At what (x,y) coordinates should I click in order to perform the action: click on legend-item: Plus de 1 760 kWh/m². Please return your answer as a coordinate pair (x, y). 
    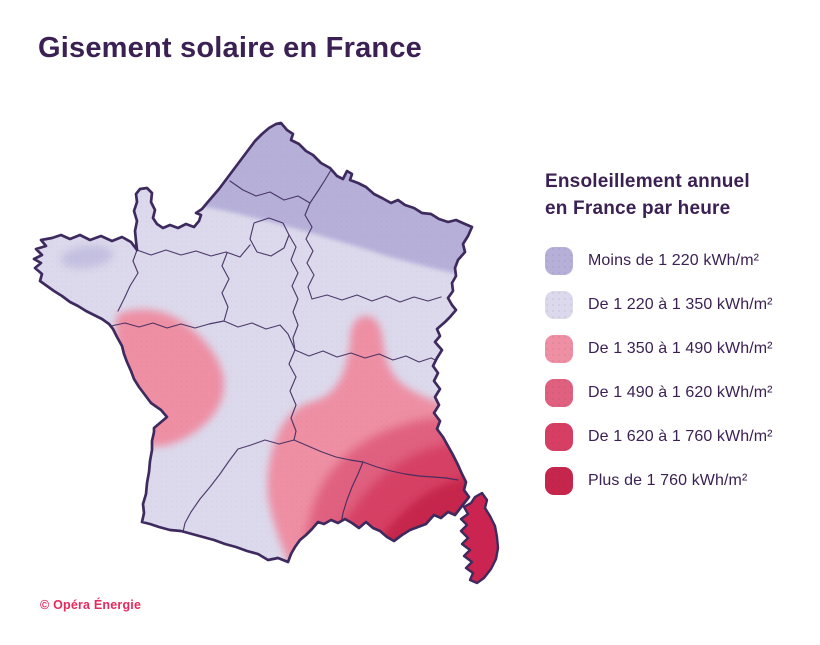
    Looking at the image, I should click on (677, 481).